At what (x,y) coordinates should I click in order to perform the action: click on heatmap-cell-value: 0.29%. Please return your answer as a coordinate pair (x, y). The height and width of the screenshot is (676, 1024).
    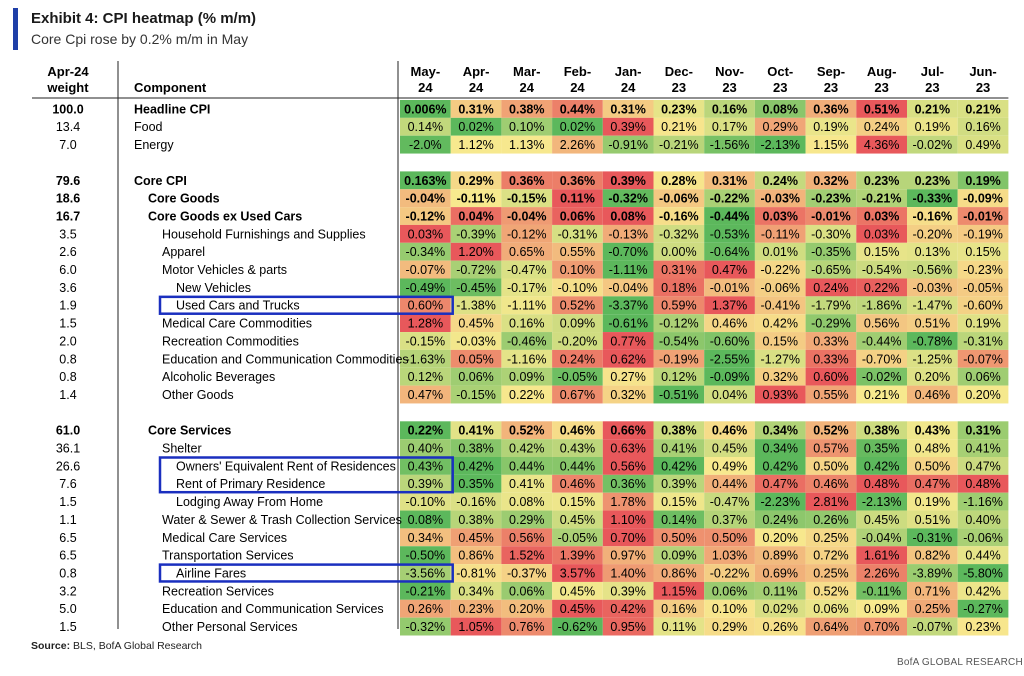
    Looking at the image, I should click on (780, 127).